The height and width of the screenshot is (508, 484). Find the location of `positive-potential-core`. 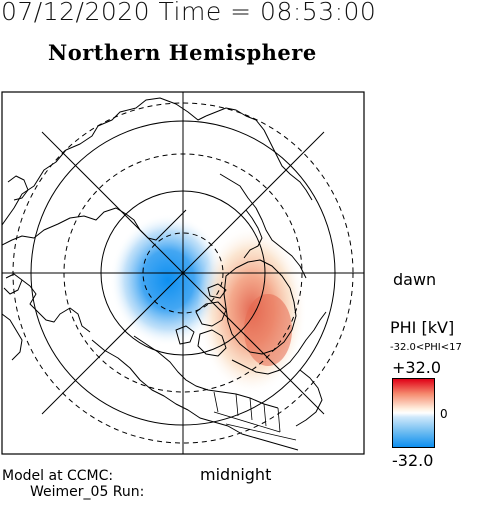

positive-potential-core is located at coordinates (268, 330).